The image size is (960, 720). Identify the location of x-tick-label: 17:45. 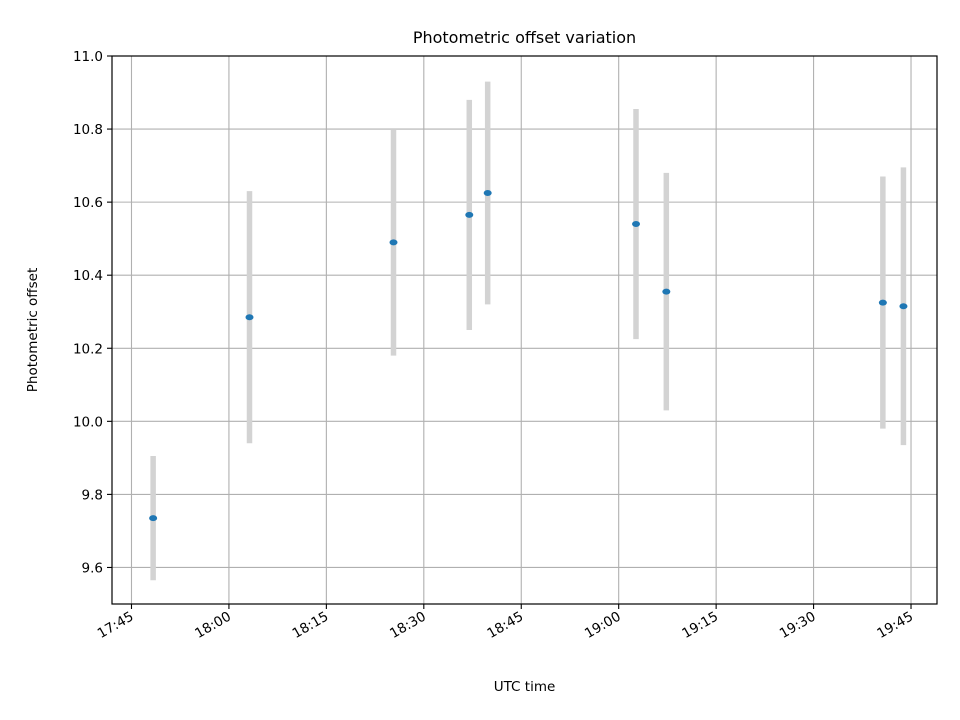
(116, 625).